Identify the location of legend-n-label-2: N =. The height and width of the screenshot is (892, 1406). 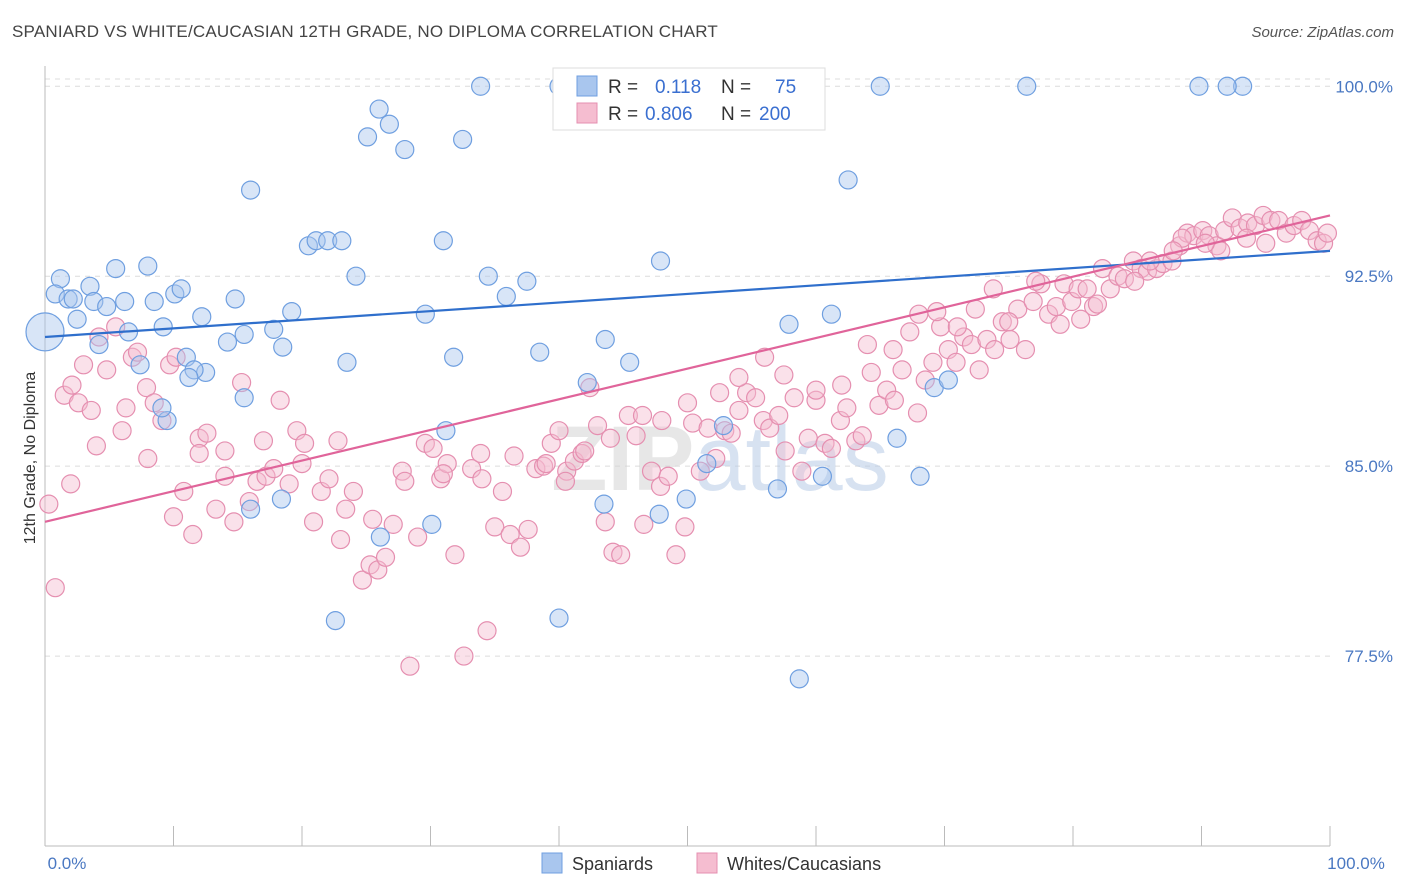
(736, 114).